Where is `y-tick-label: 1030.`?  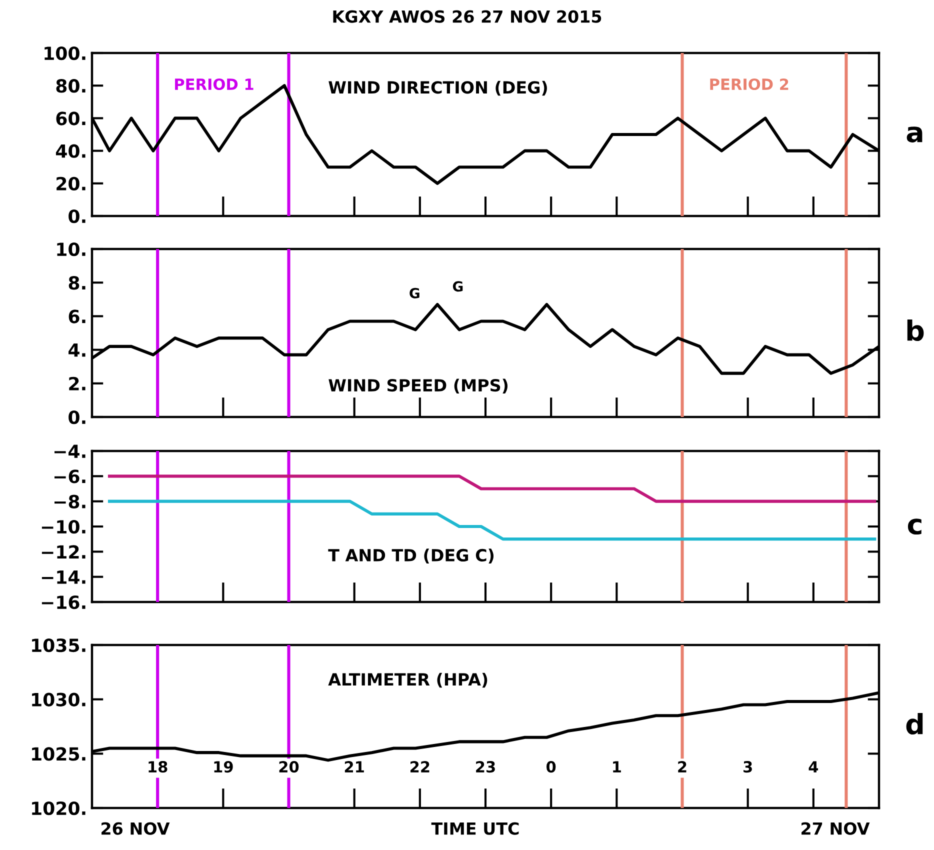 y-tick-label: 1030. is located at coordinates (59, 699).